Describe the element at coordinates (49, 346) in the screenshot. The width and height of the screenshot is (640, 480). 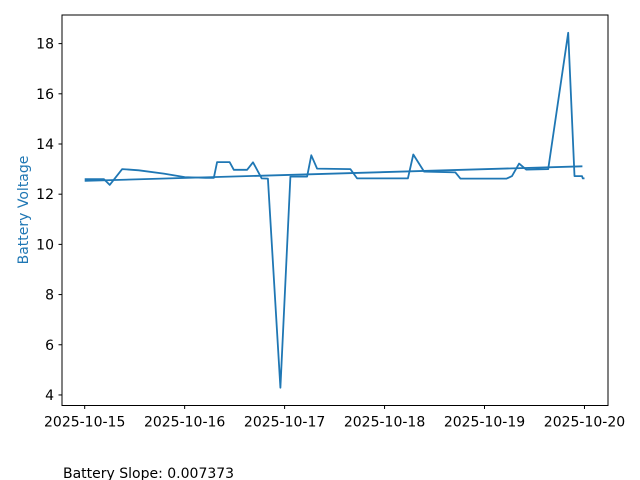
I see `y-tick-label: 6` at that location.